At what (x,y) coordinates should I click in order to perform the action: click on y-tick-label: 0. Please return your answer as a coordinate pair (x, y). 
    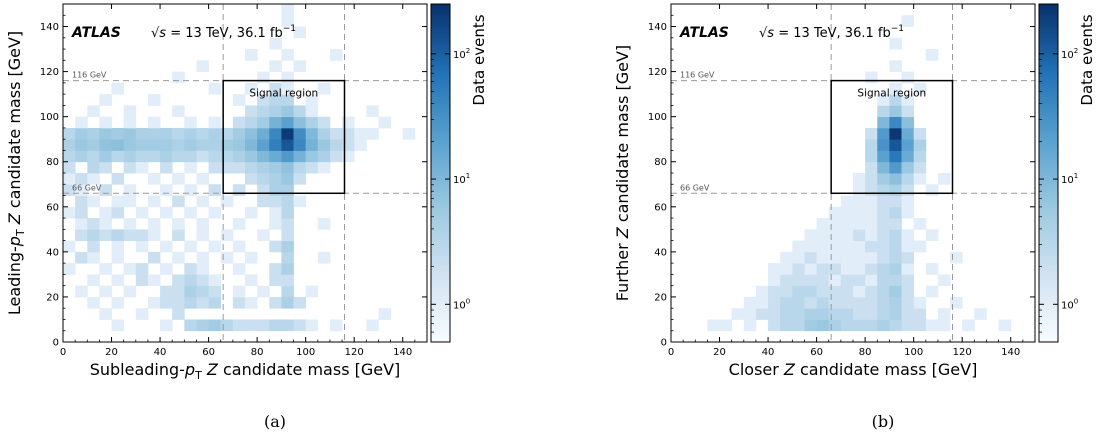
    Looking at the image, I should click on (664, 343).